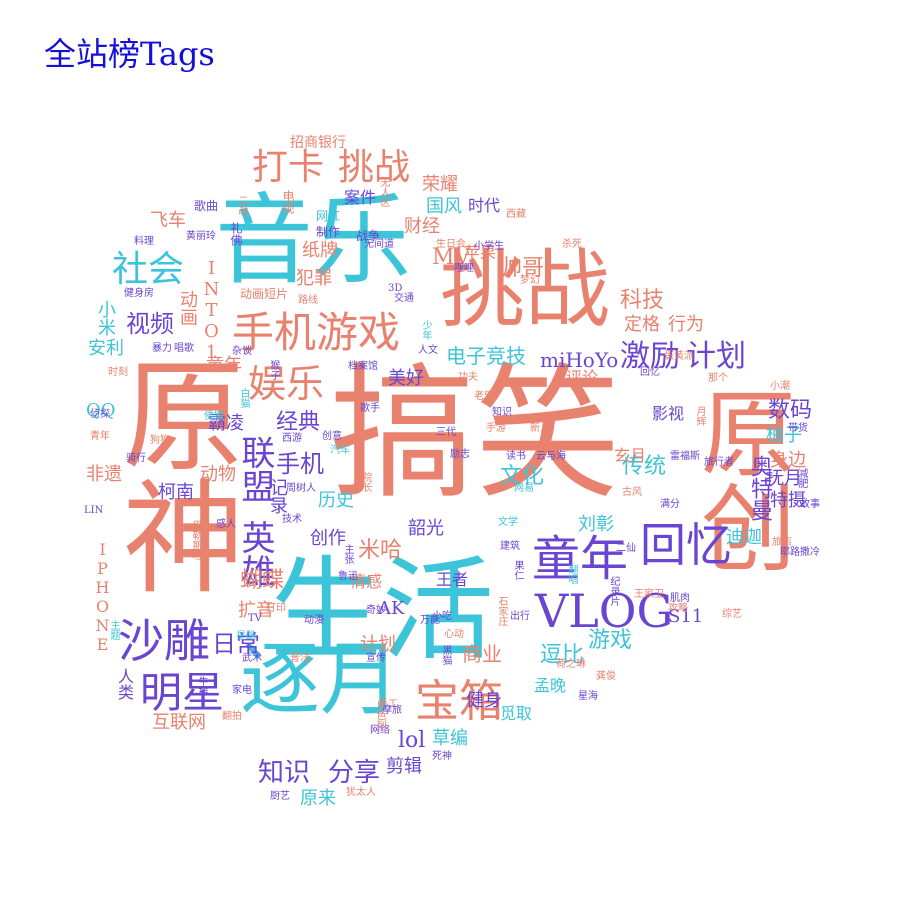 This screenshot has width=900, height=900. Describe the element at coordinates (118, 372) in the screenshot. I see `word-tag: 时刻` at that location.